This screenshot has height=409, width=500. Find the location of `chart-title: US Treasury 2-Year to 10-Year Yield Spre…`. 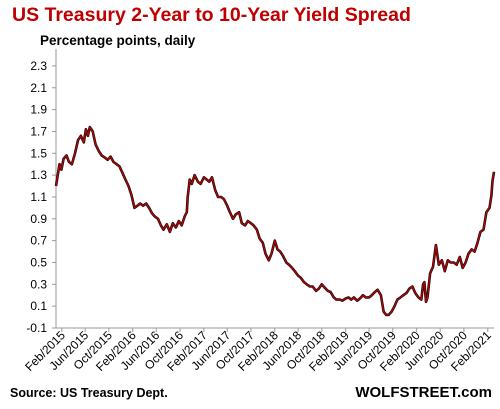

chart-title: US Treasury 2-Year to 10-Year Yield Spre… is located at coordinates (211, 15).